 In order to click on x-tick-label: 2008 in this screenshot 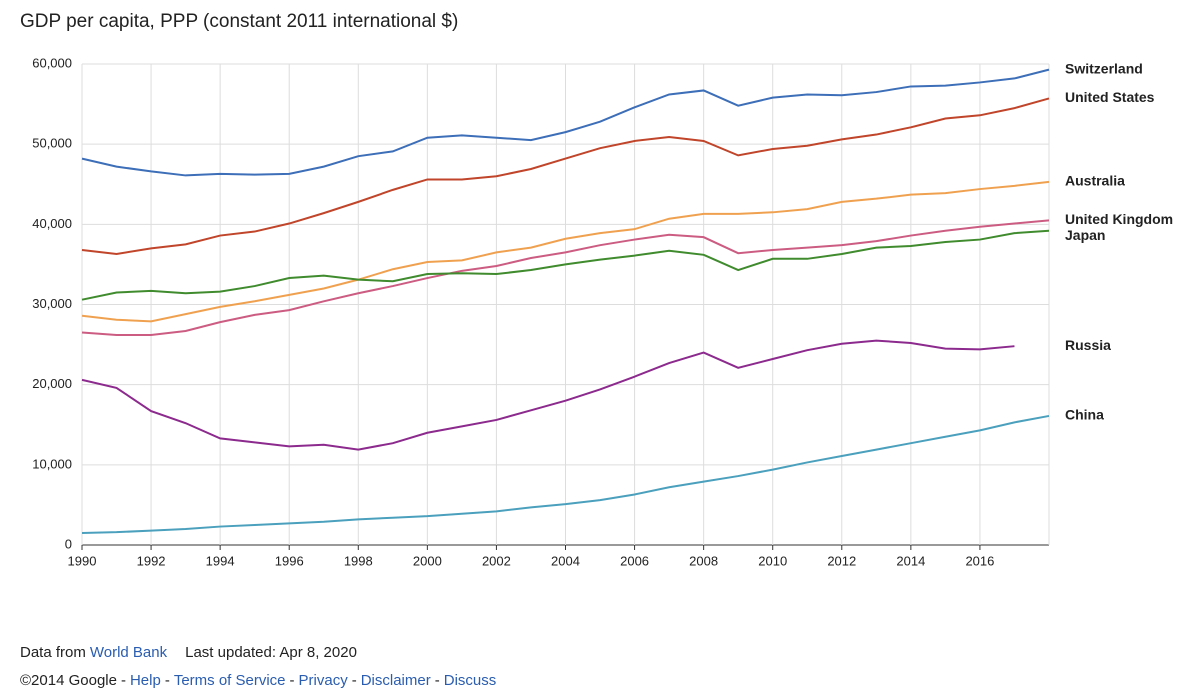, I will do `click(703, 560)`.